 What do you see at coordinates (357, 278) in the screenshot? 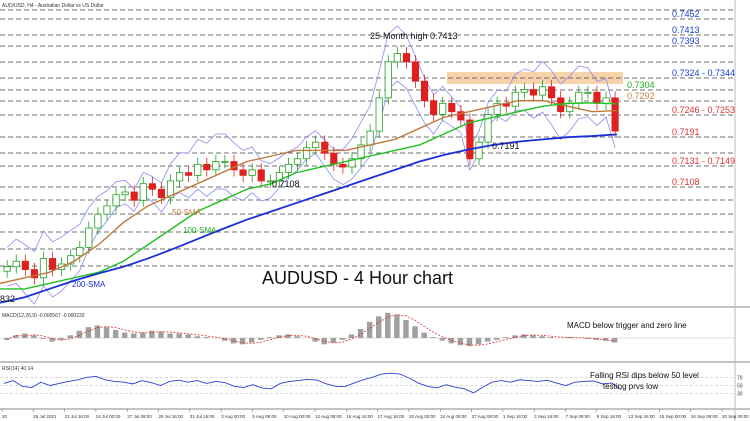
I see `main-chart-title: AUDUSD - 4 Hour chart` at bounding box center [357, 278].